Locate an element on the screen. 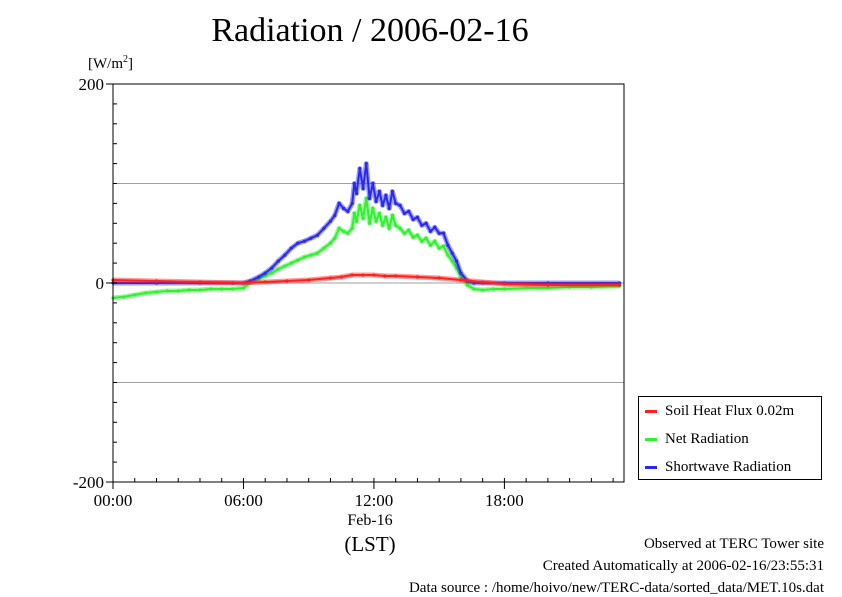  legend-label: Soil Heat Flux 0.02m is located at coordinates (730, 410).